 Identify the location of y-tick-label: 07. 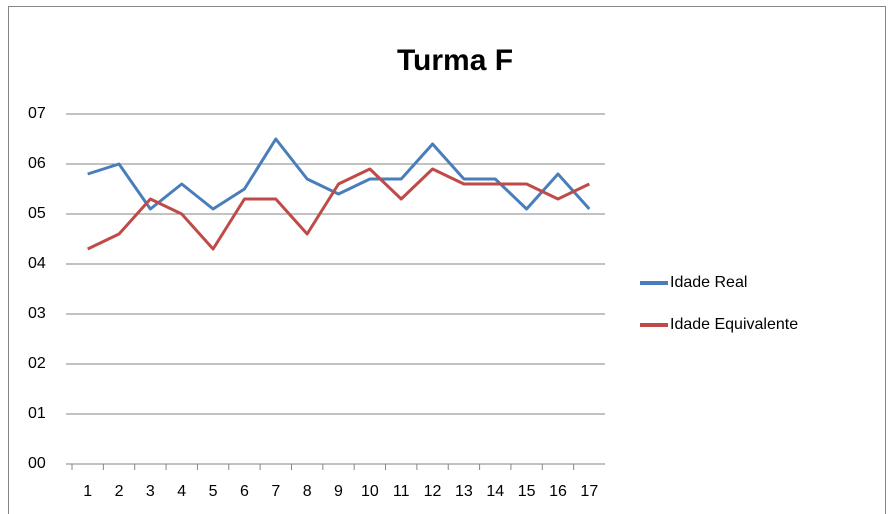
(37, 113).